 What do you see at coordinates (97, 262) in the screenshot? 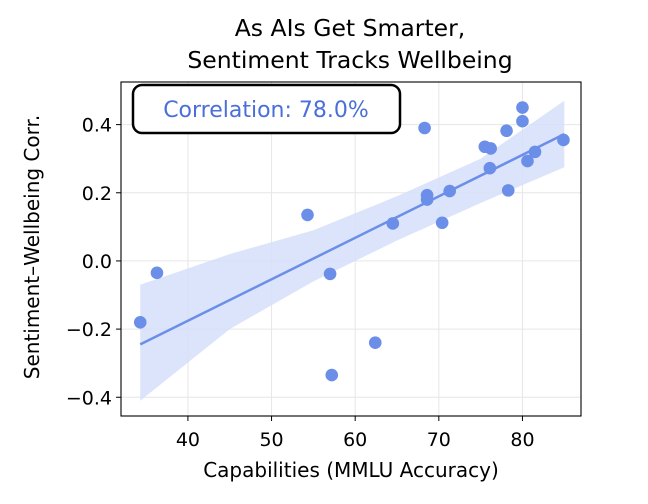
I see `y-tick-label: 0.0` at bounding box center [97, 262].